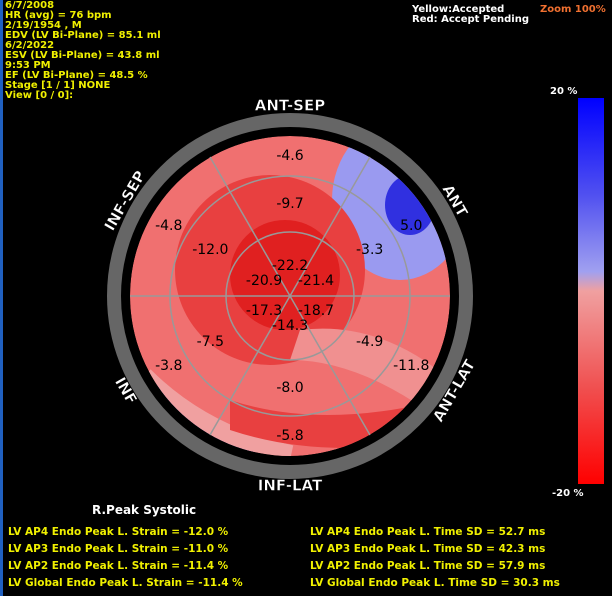 The width and height of the screenshot is (612, 596). What do you see at coordinates (125, 583) in the screenshot?
I see `footer-line: LV Global Endo Peak L. Strain = -11.4 %` at bounding box center [125, 583].